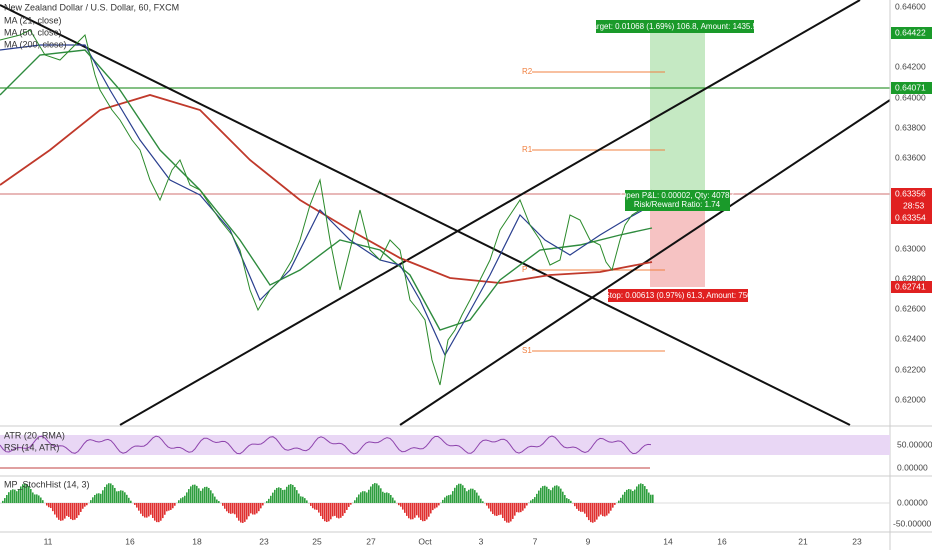  Describe the element at coordinates (910, 308) in the screenshot. I see `price-axis-label: 0.62600` at that location.